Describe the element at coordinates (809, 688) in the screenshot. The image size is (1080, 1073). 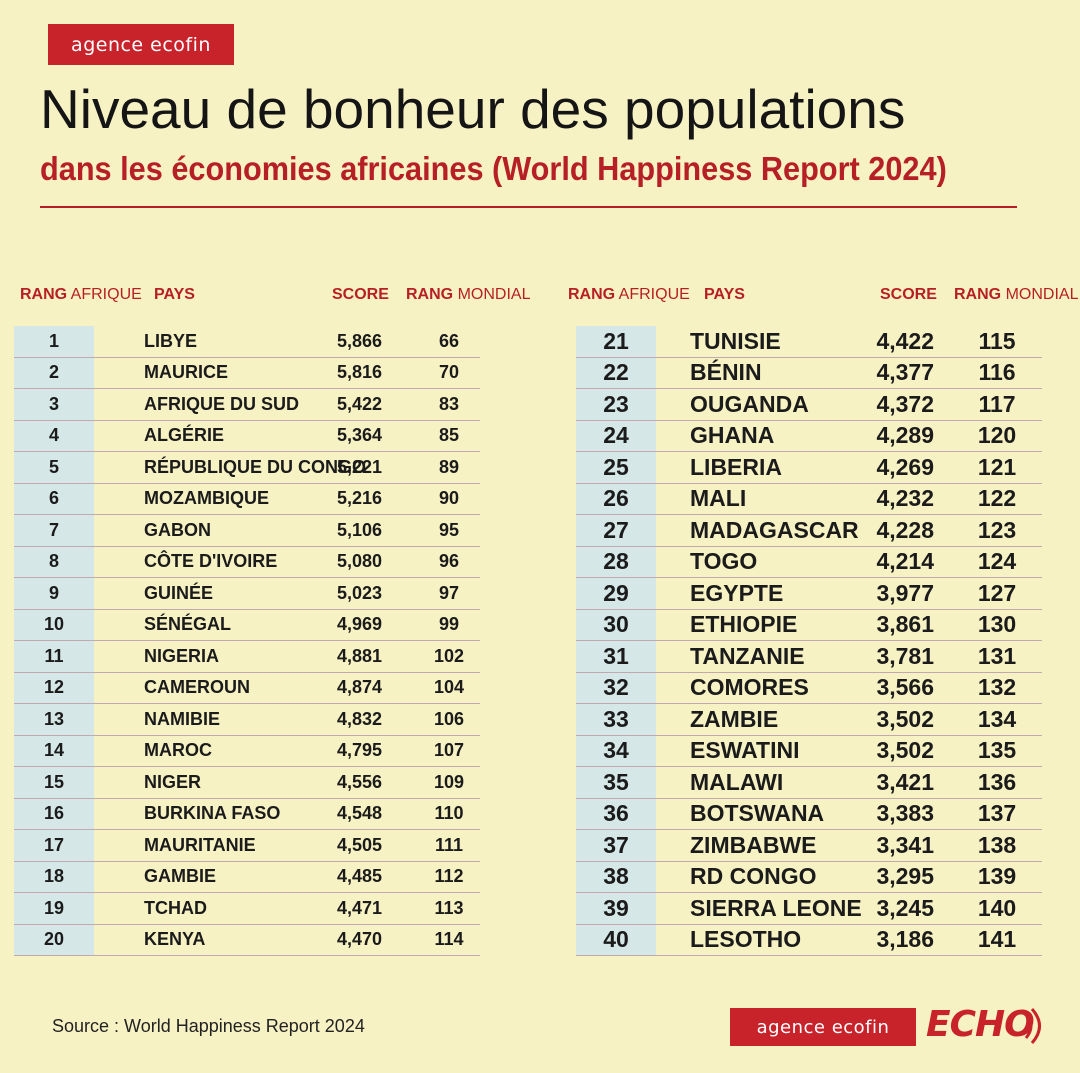
I see `table-row: 32 COMORES 3,566 132` at that location.